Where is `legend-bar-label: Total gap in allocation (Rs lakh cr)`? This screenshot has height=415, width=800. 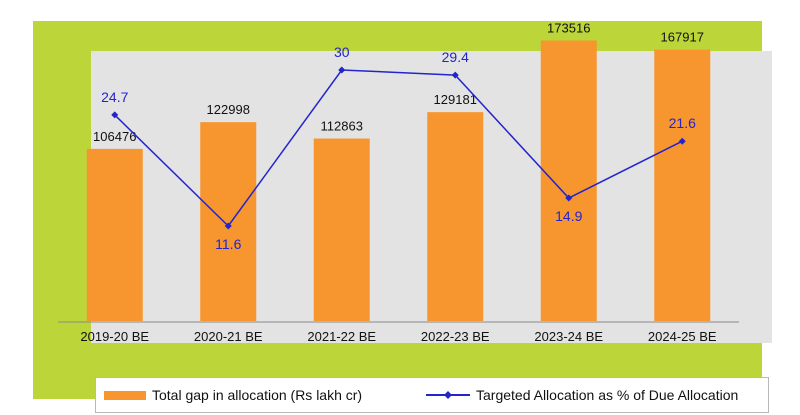 legend-bar-label: Total gap in allocation (Rs lakh cr) is located at coordinates (257, 395).